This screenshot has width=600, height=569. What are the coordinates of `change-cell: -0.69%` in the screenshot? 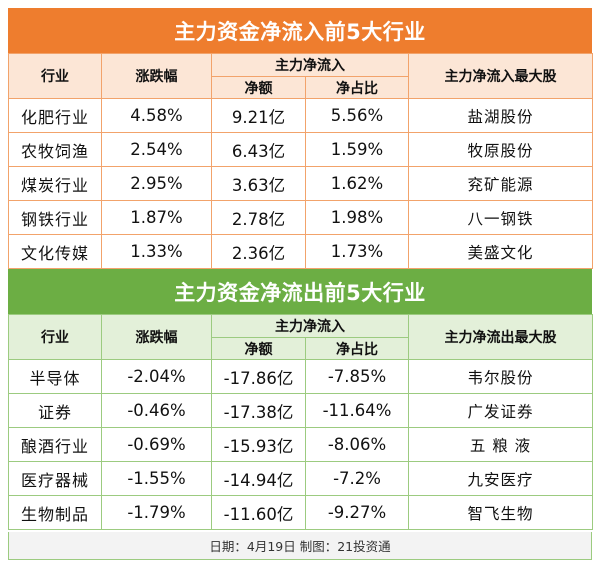 It's located at (156, 444).